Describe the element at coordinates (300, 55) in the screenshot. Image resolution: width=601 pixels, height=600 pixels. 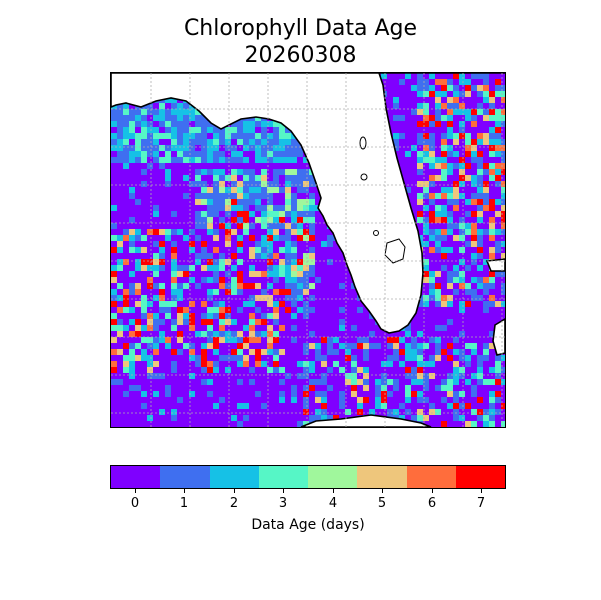
I see `chart-date: 20260308` at that location.